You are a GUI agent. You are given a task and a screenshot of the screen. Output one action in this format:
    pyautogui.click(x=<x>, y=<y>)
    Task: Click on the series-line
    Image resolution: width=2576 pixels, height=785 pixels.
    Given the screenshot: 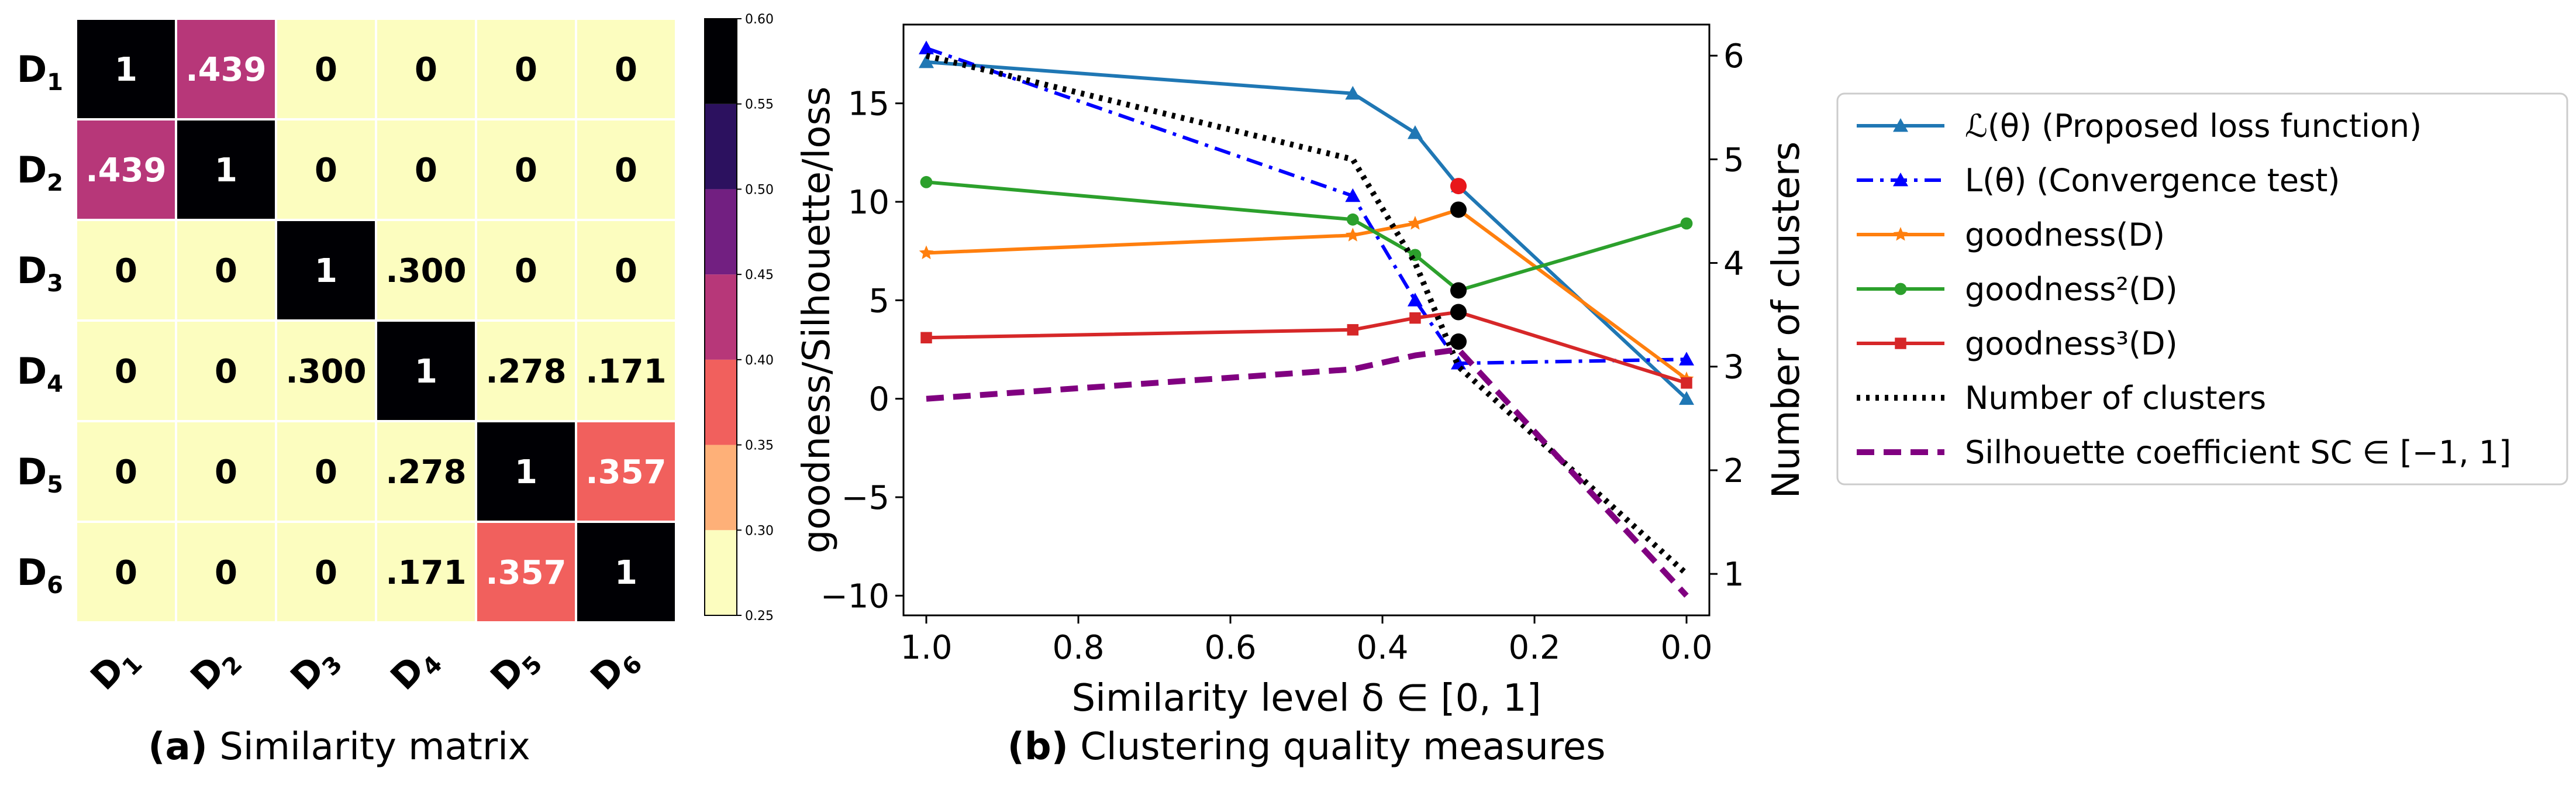 What is the action you would take?
    pyautogui.click(x=1307, y=295)
    